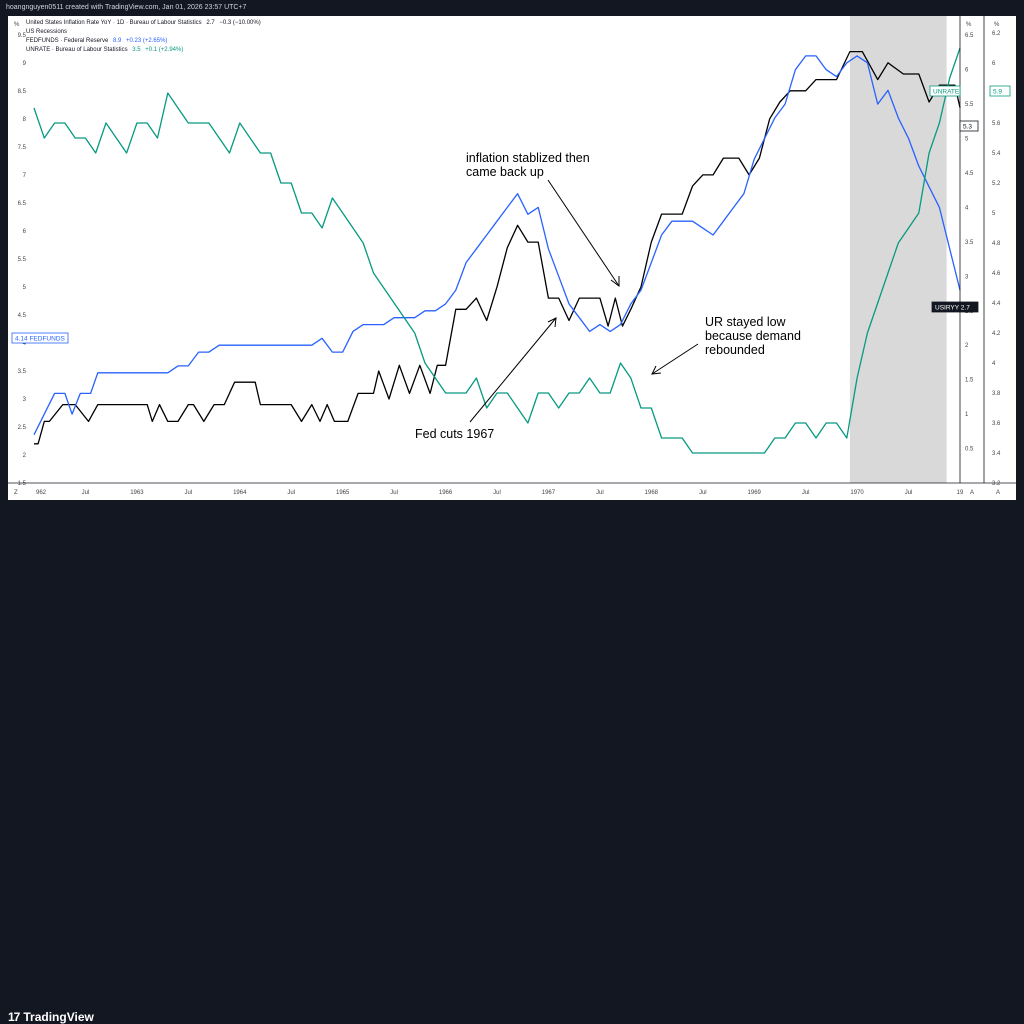 Image resolution: width=1024 pixels, height=1024 pixels. I want to click on annotation-inflation-line1: inflation stablized then, so click(528, 158).